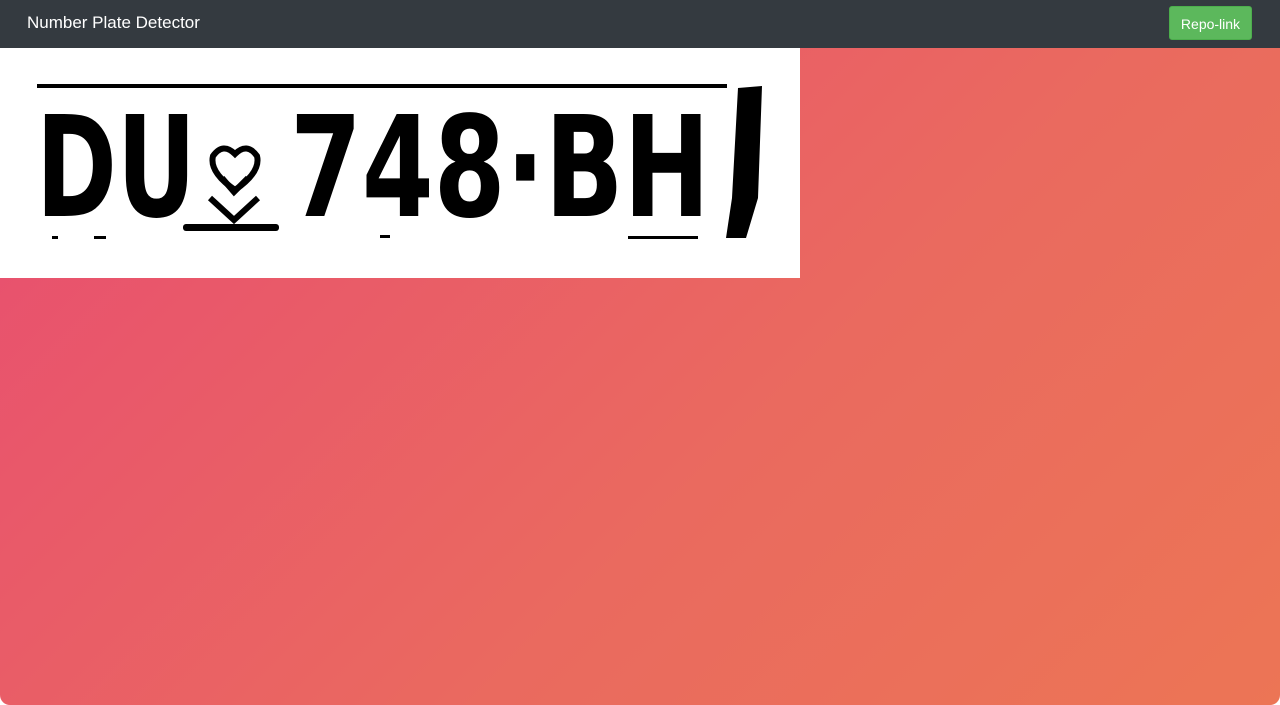 The image size is (1280, 705). I want to click on plate-edge-bar, so click(744, 162).